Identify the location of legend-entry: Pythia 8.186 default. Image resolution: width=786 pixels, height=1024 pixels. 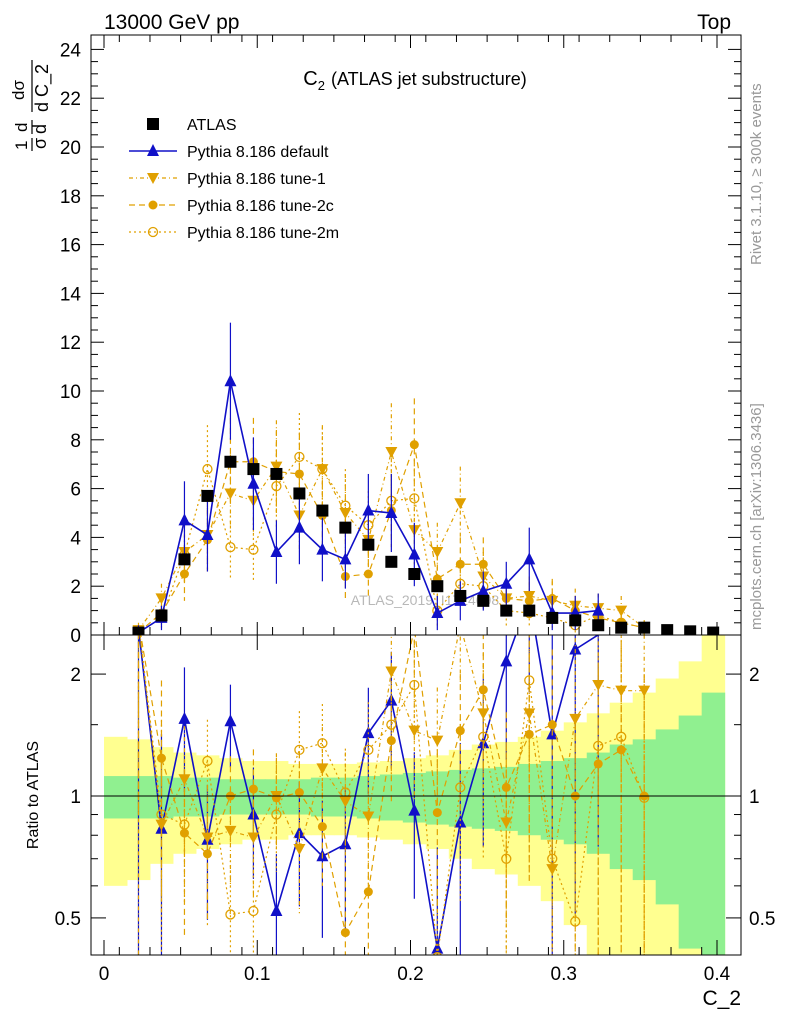
(229, 152).